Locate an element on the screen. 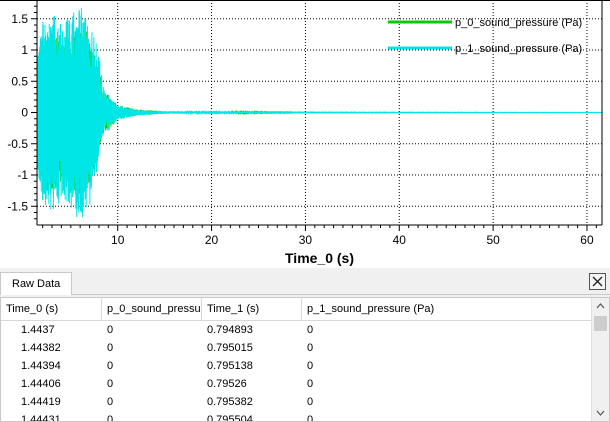  chevron-down-icon is located at coordinates (600, 413).